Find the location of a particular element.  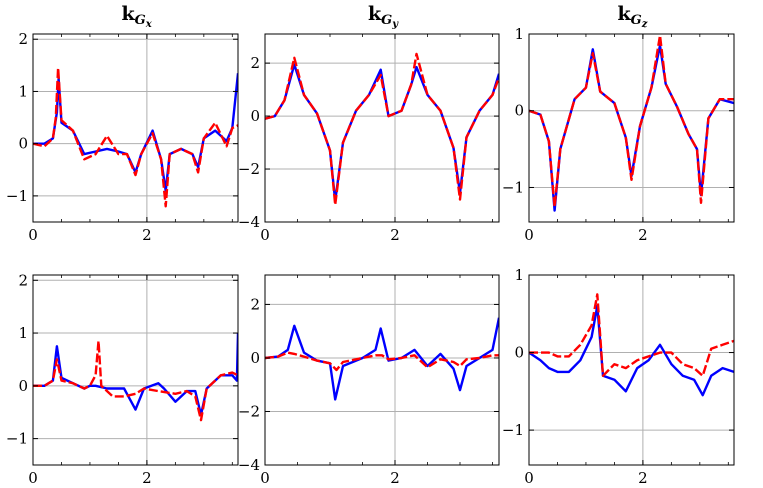

subplot-5: 0 2 −4 −2 0 2 is located at coordinates (369, 380).